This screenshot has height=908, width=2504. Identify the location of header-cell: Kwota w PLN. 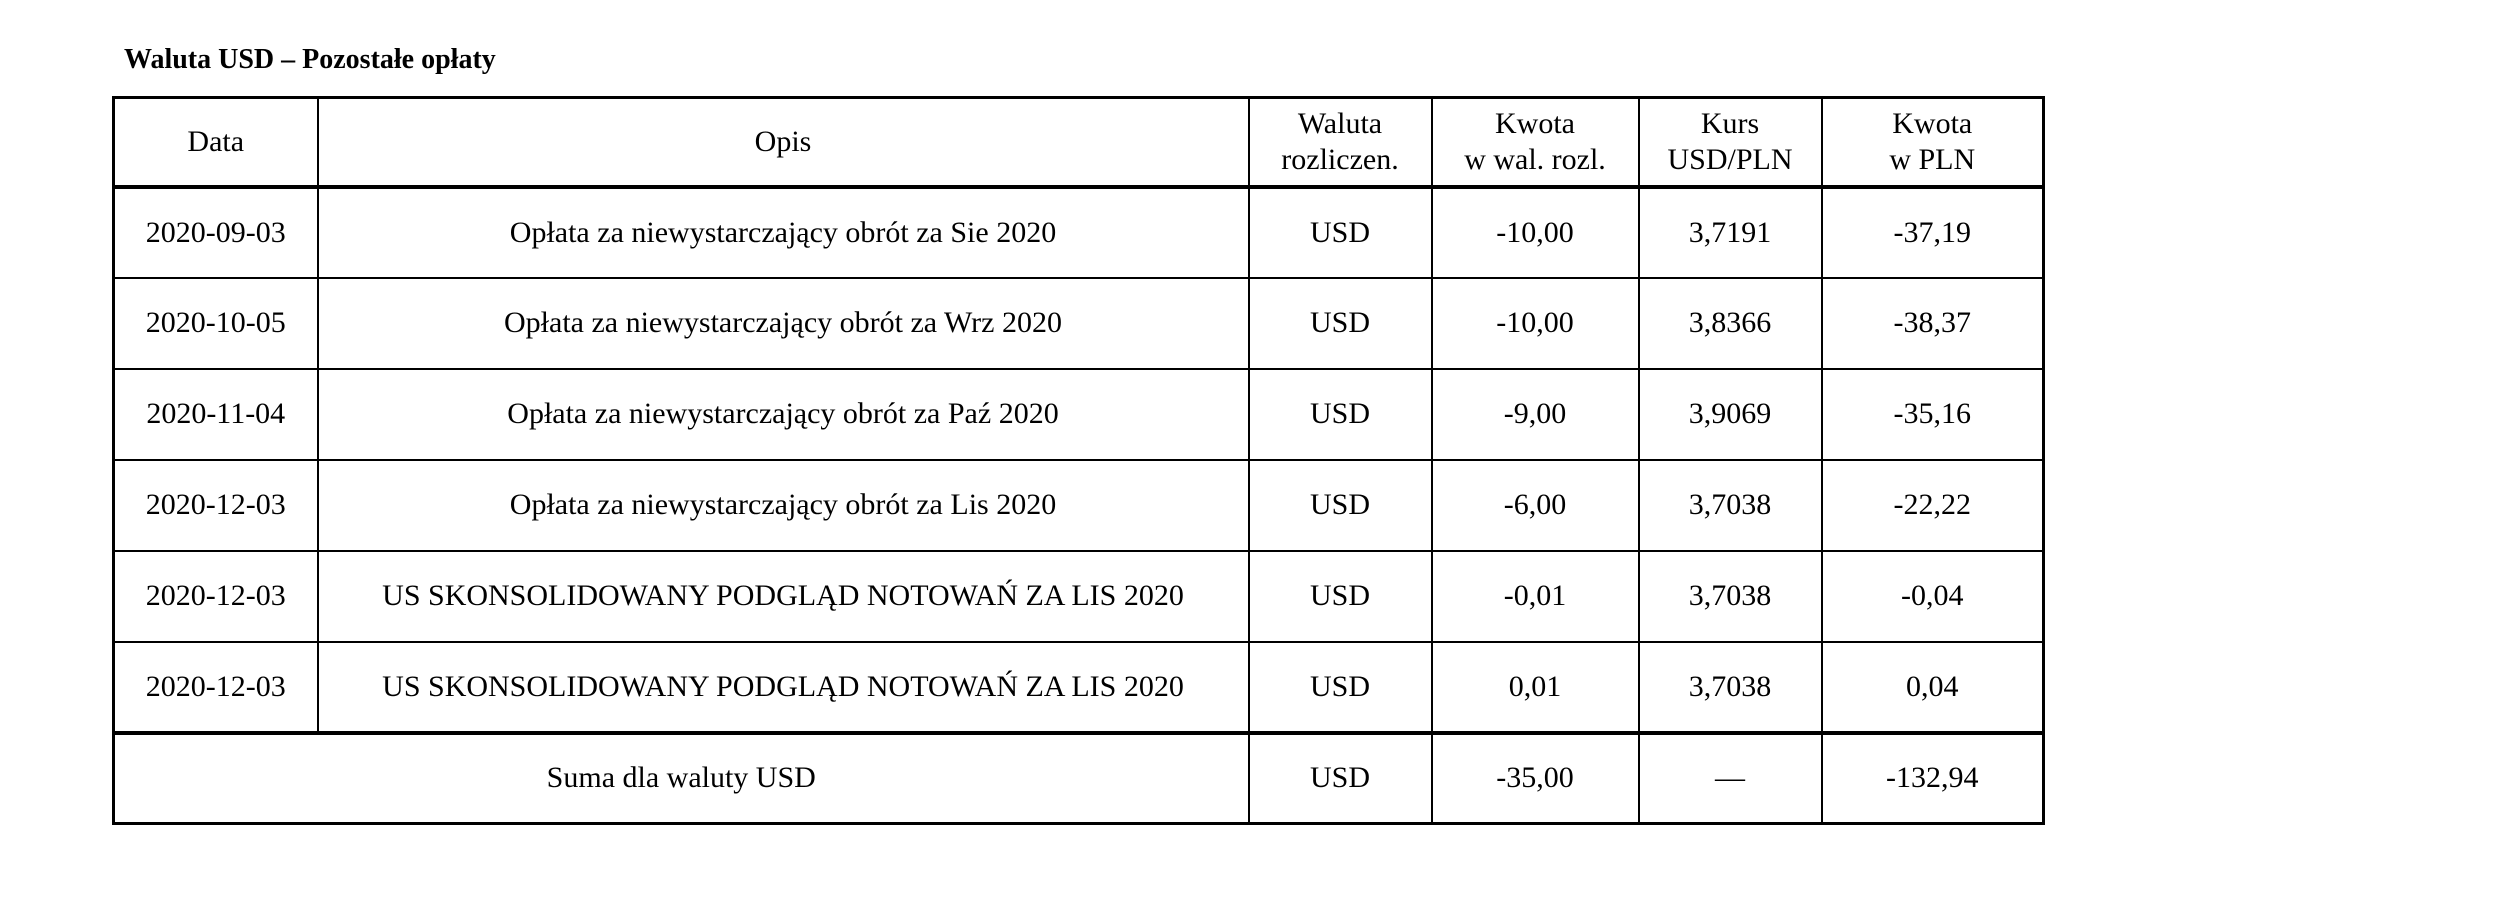
(1932, 142).